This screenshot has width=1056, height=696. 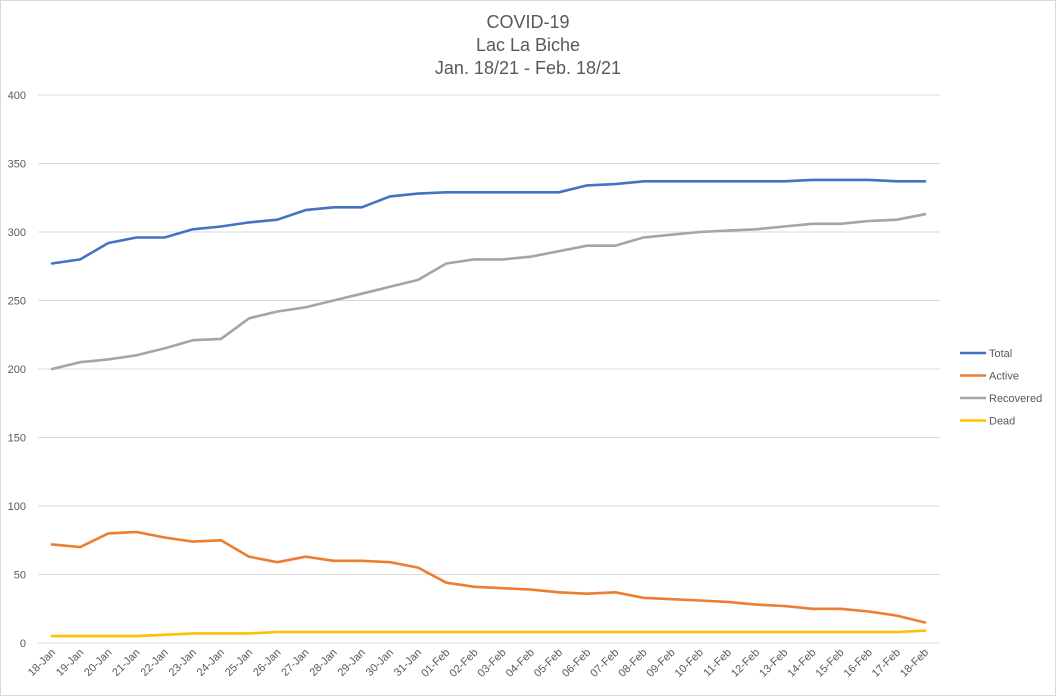 I want to click on legend-label-dead: Dead, so click(x=1002, y=422).